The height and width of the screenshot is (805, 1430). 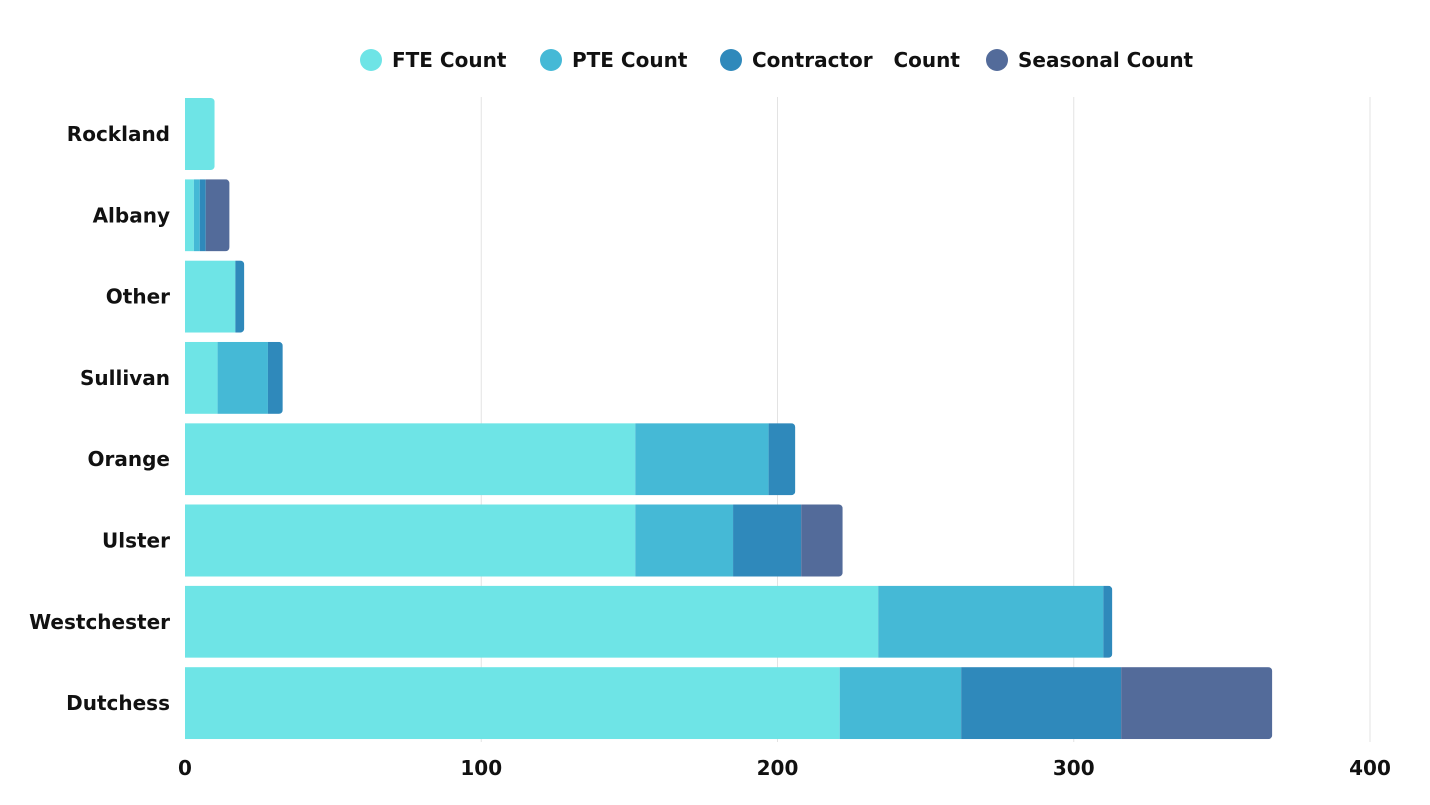 What do you see at coordinates (138, 297) in the screenshot?
I see `y-tick-label-other: Other` at bounding box center [138, 297].